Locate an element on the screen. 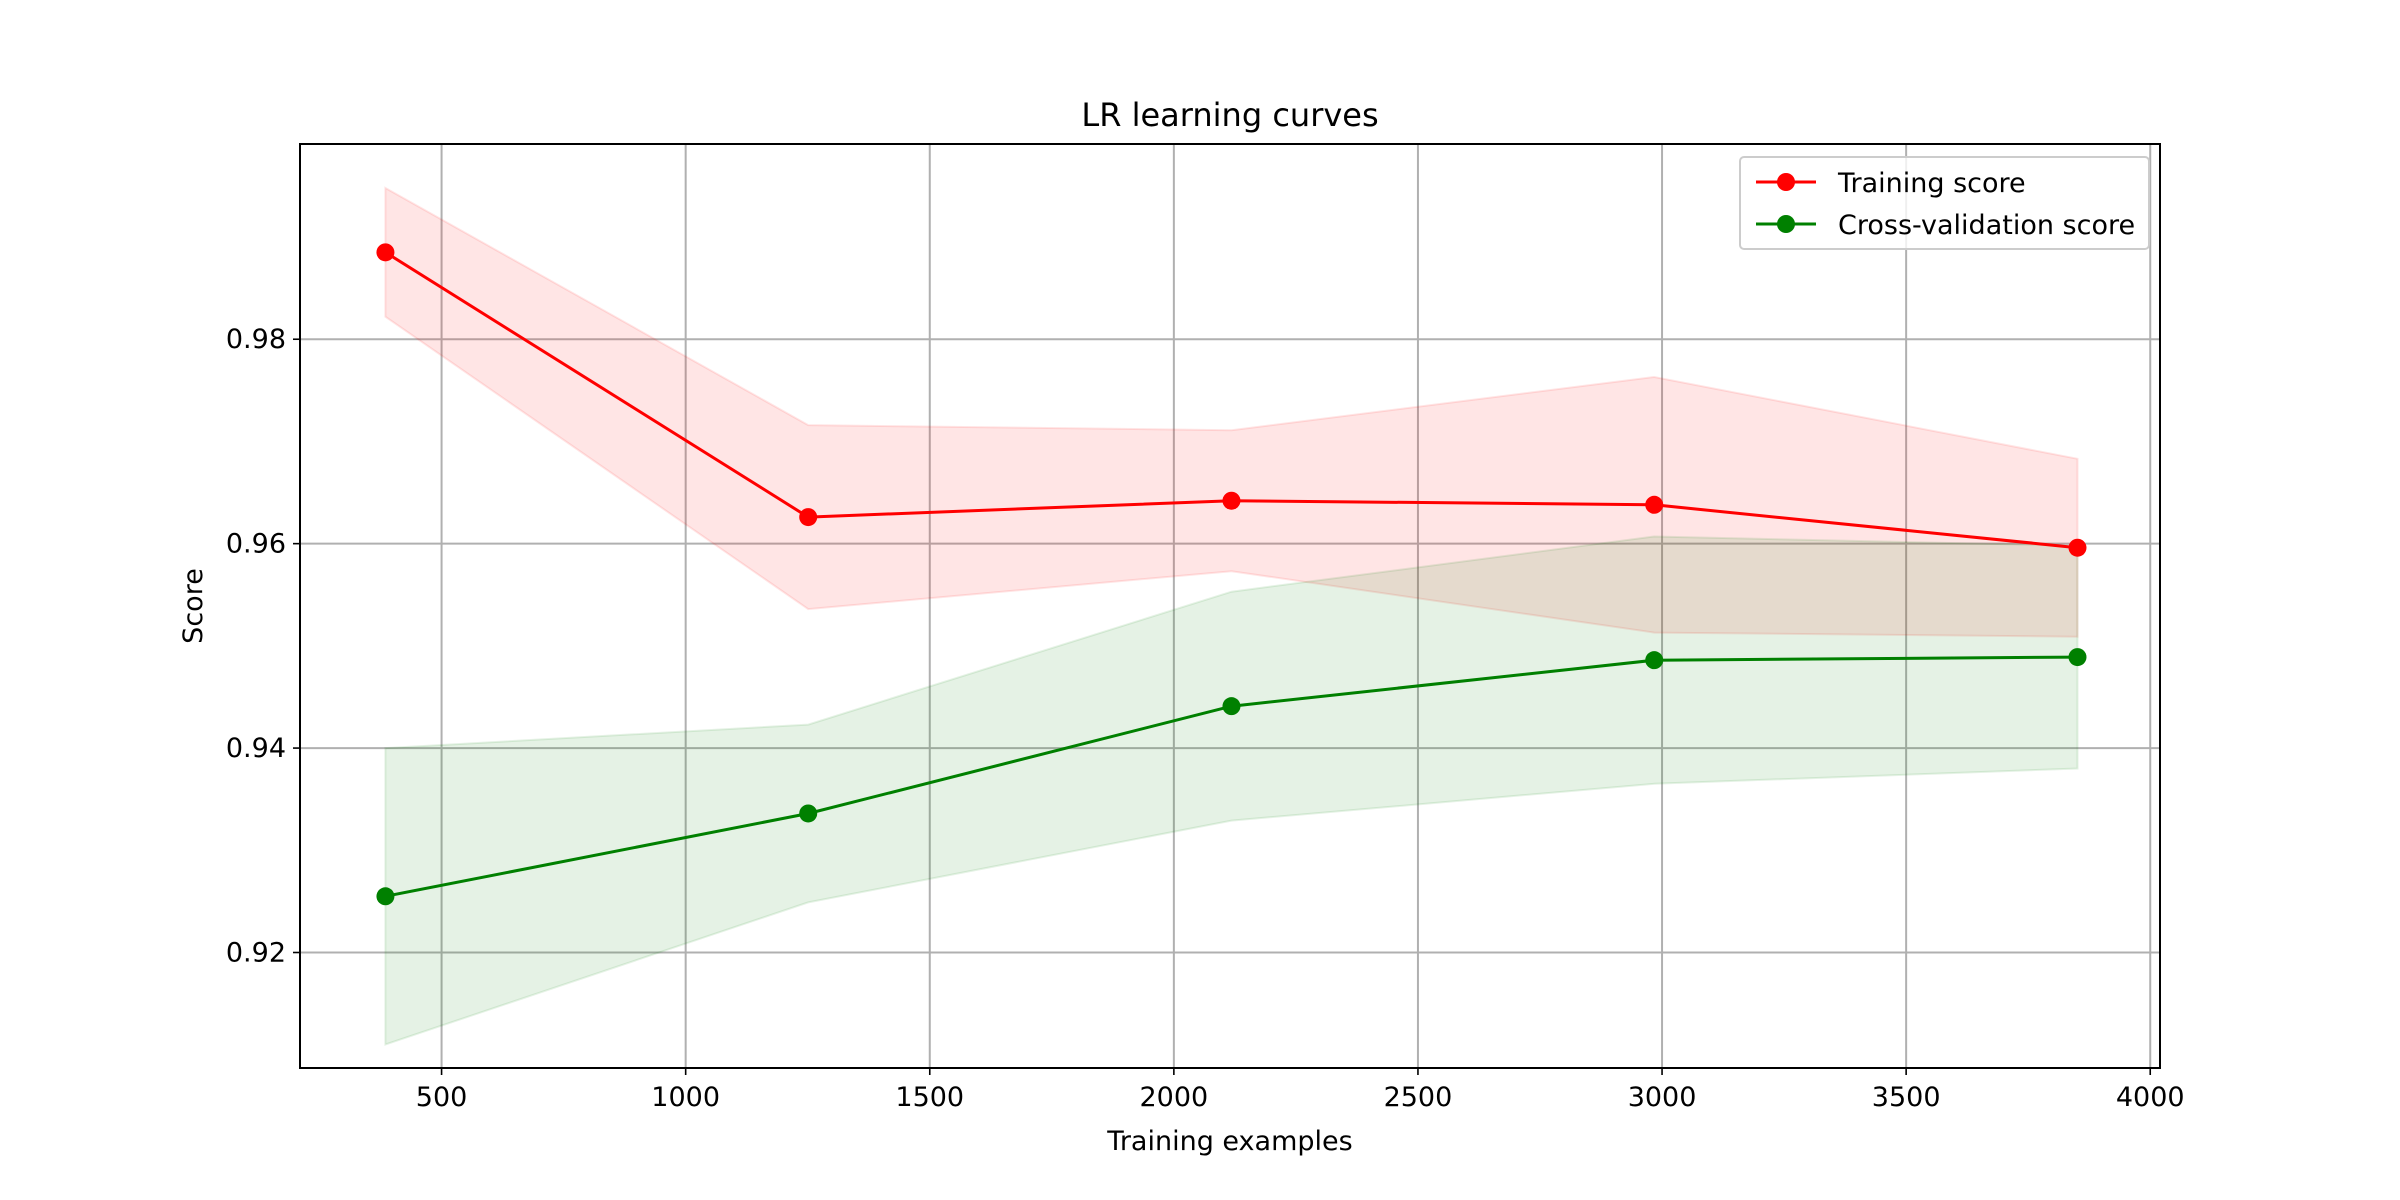 The height and width of the screenshot is (1200, 2400). x-tick-label: 1500 is located at coordinates (929, 1097).